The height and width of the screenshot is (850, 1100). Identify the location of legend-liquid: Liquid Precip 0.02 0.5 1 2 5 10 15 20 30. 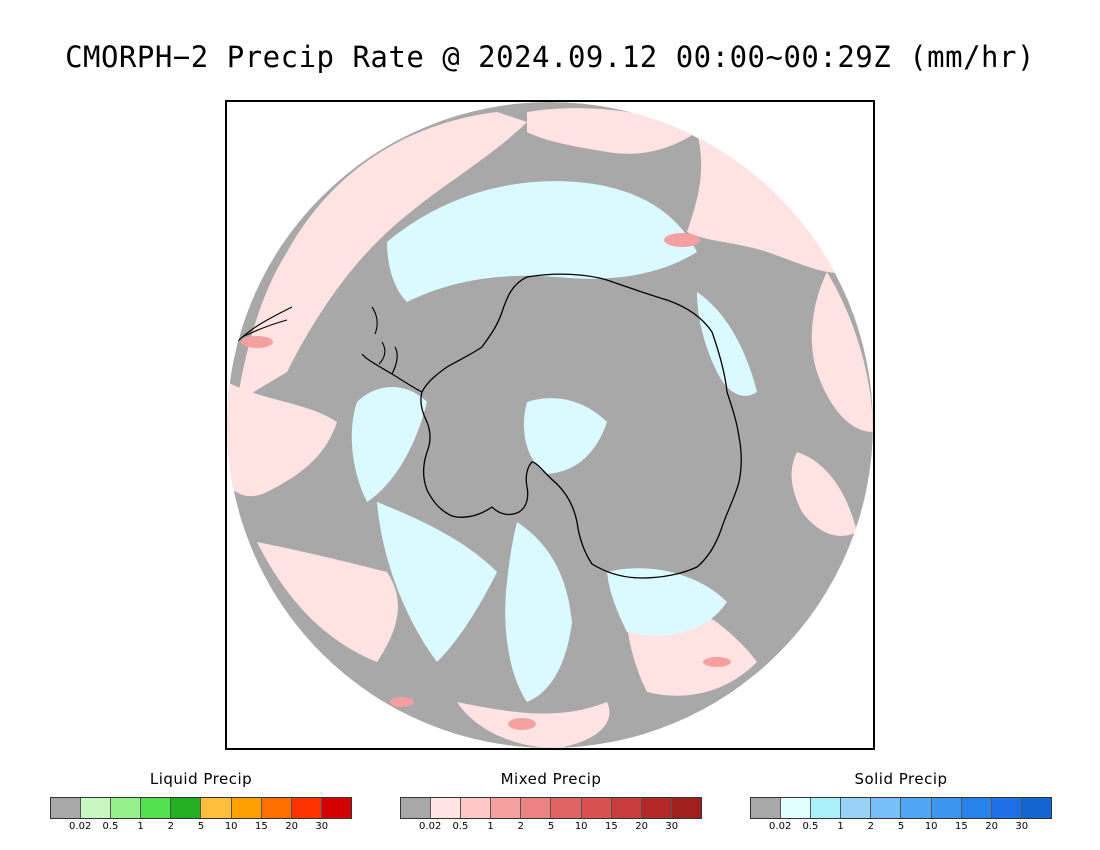
(201, 803).